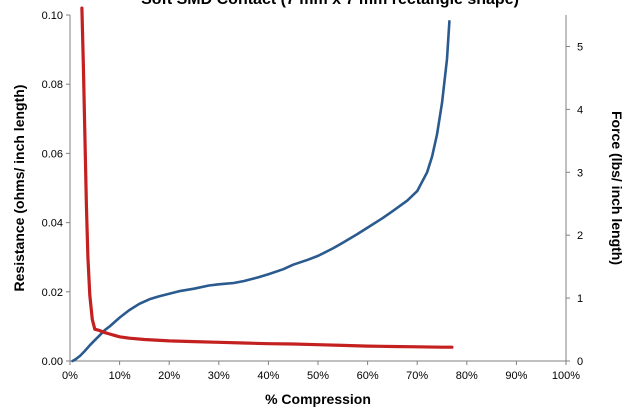  What do you see at coordinates (52, 85) in the screenshot?
I see `y-left-tick-label: 0.08` at bounding box center [52, 85].